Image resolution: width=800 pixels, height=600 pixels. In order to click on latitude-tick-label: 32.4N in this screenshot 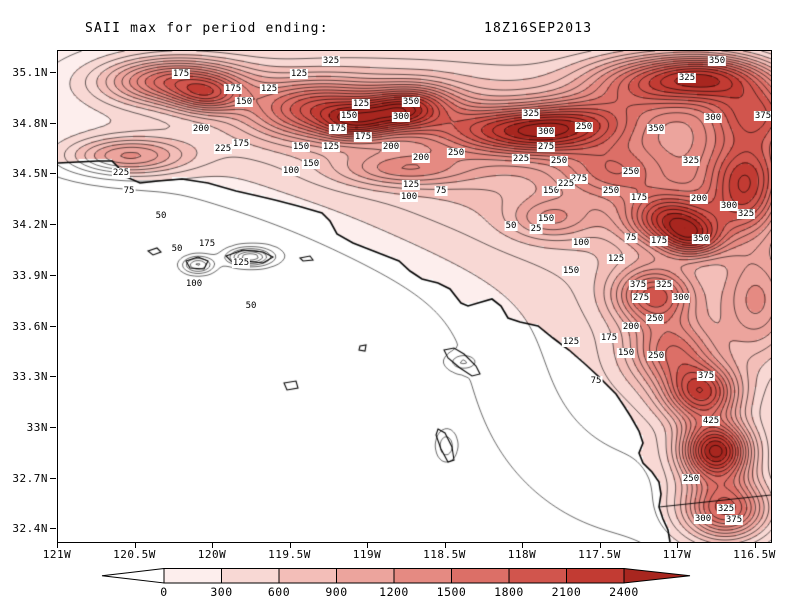, I will do `click(30, 529)`.